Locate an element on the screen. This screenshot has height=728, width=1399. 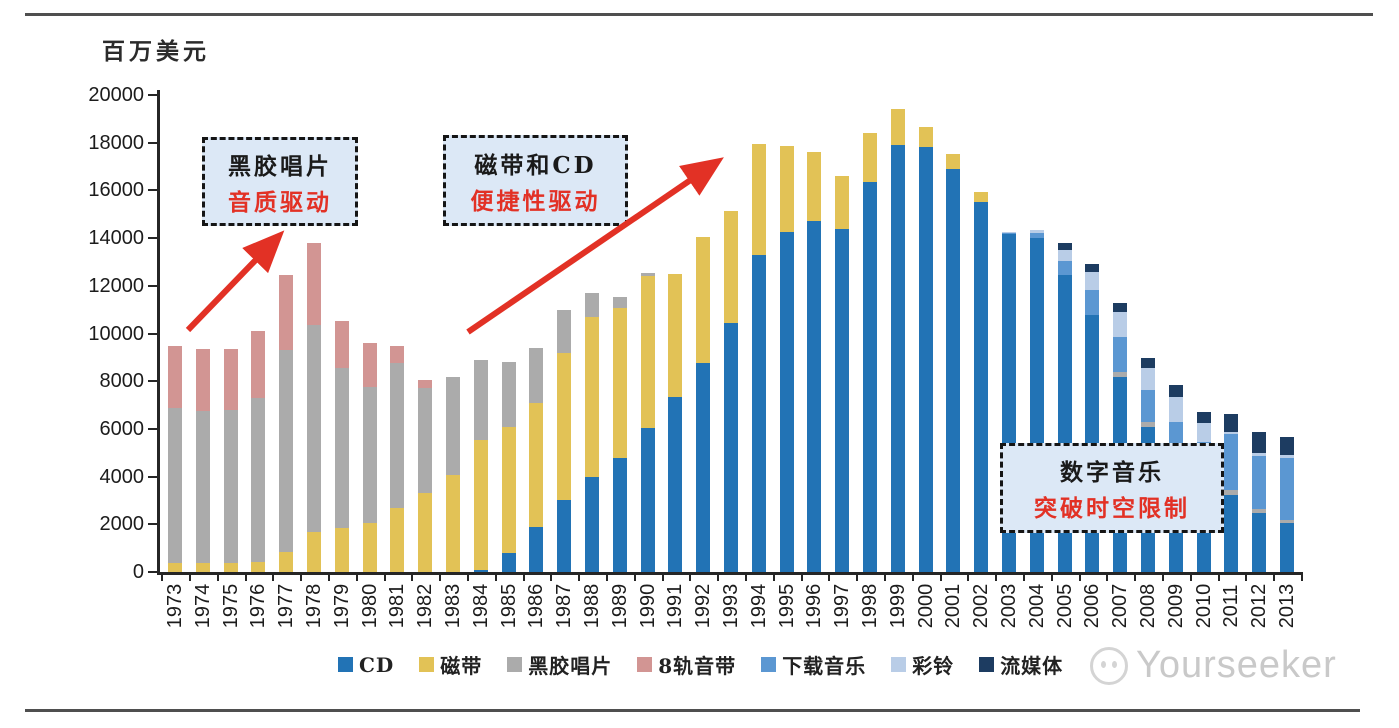
legend-label: 磁带 is located at coordinates (461, 666).